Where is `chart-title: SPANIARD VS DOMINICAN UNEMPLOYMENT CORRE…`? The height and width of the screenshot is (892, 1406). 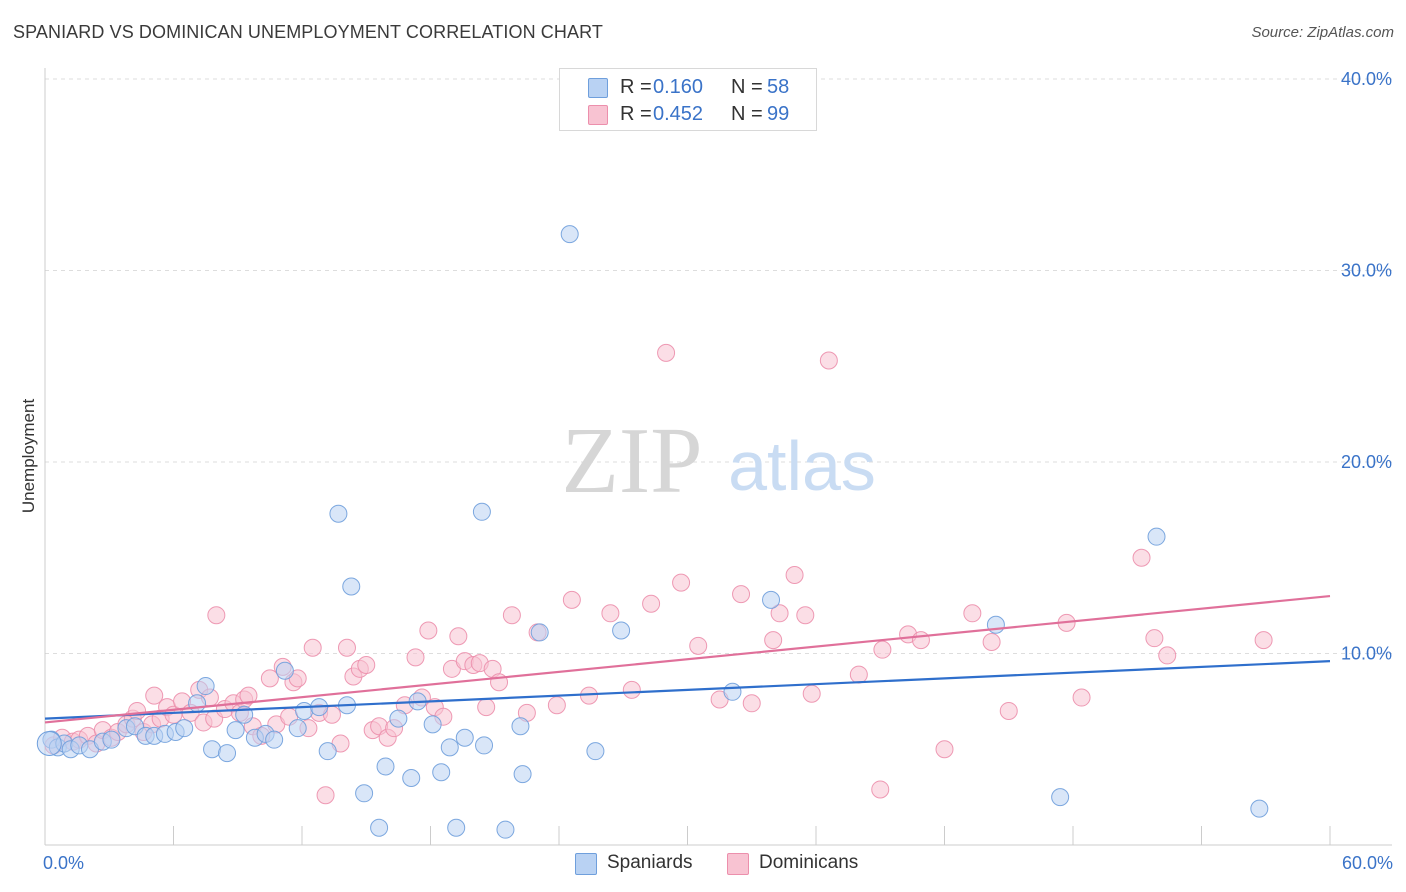 chart-title: SPANIARD VS DOMINICAN UNEMPLOYMENT CORRE… is located at coordinates (308, 32).